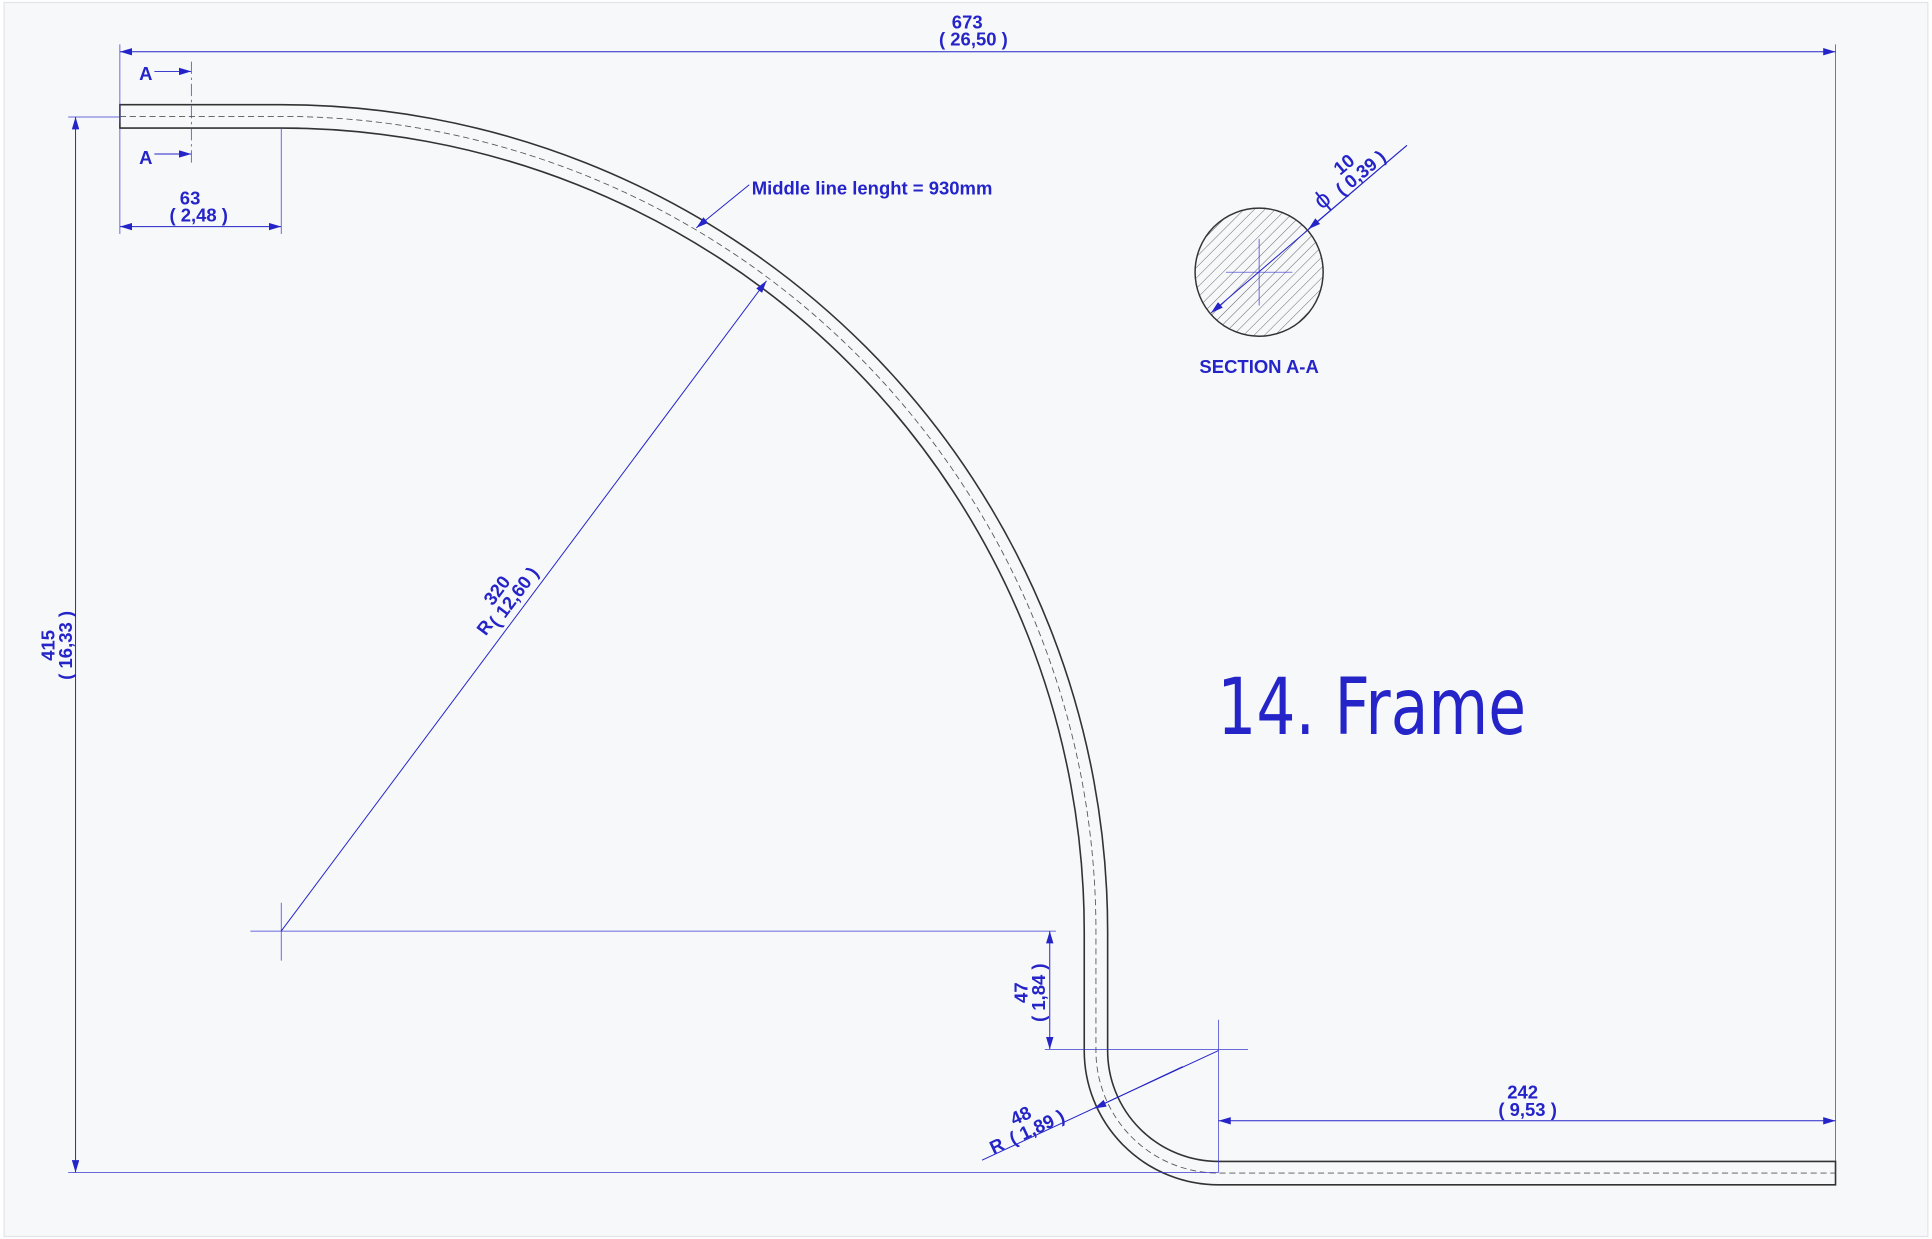  What do you see at coordinates (1038, 992) in the screenshot?
I see `dimension-inch: ( 1,84 )` at bounding box center [1038, 992].